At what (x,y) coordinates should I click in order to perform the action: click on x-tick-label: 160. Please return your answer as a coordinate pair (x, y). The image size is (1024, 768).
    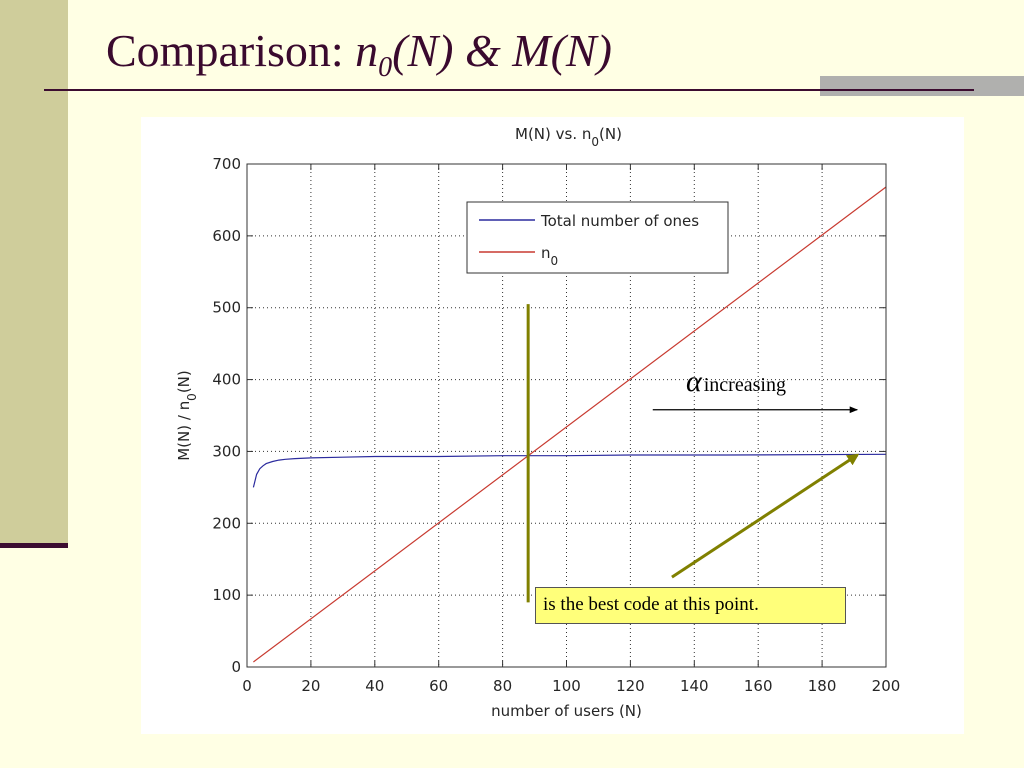
    Looking at the image, I should click on (758, 686).